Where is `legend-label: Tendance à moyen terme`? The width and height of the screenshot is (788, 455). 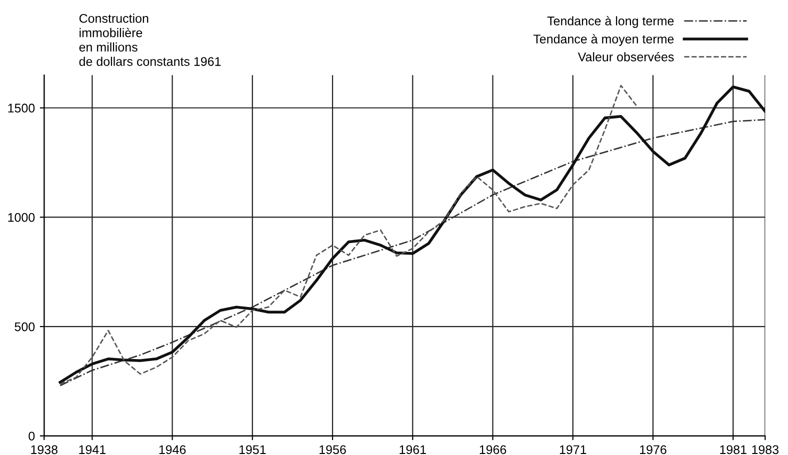 legend-label: Tendance à moyen terme is located at coordinates (603, 40).